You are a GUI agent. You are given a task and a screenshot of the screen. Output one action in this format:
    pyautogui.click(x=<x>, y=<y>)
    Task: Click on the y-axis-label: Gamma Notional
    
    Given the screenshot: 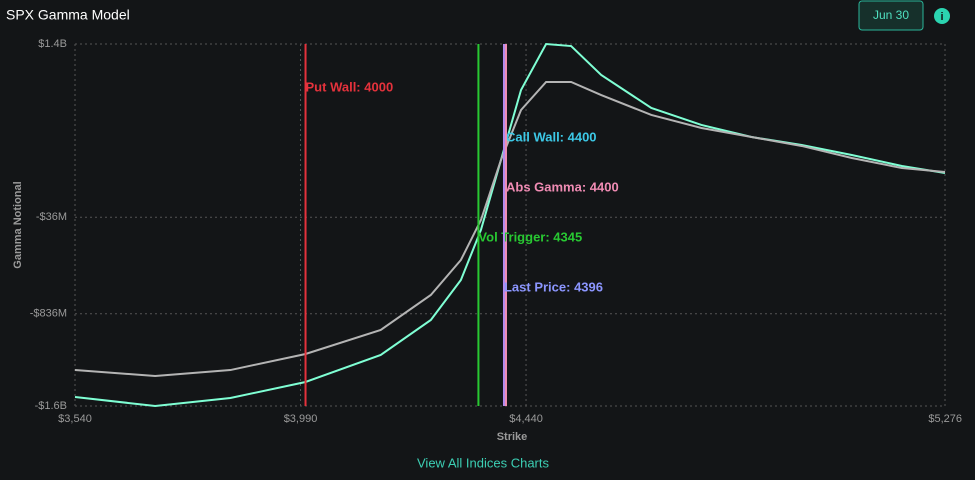 What is the action you would take?
    pyautogui.click(x=18, y=224)
    